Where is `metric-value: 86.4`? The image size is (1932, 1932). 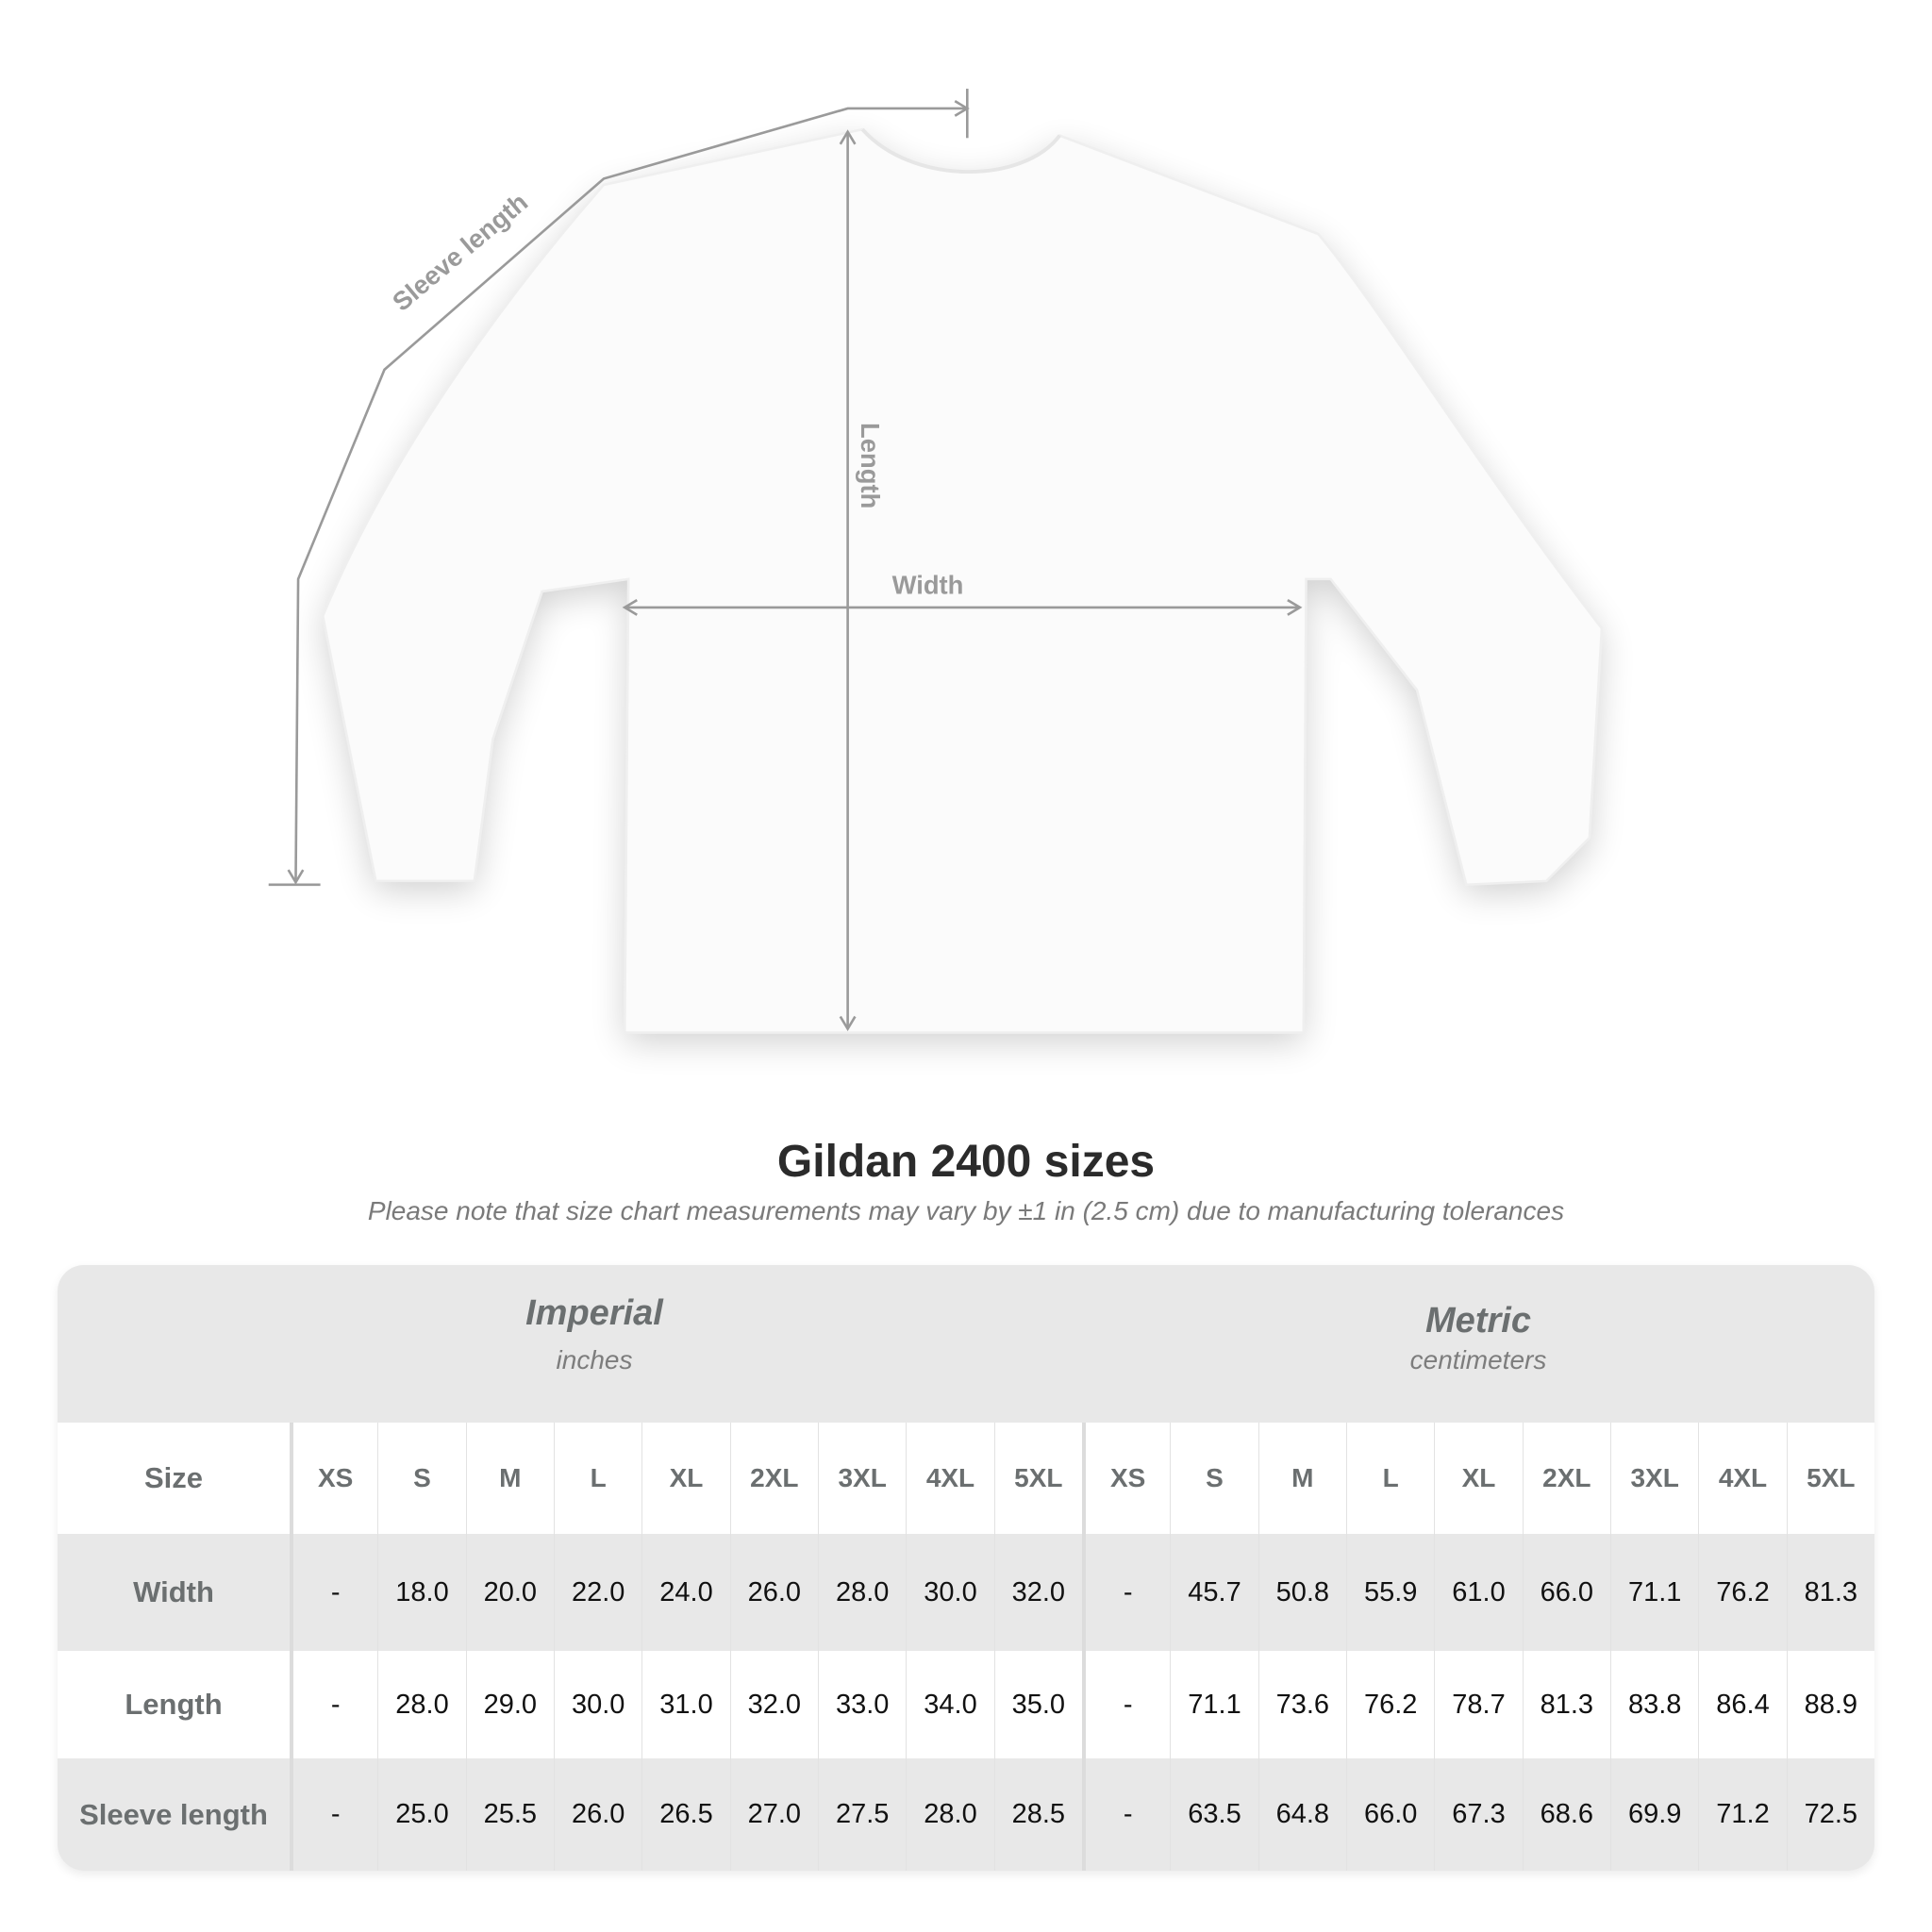 metric-value: 86.4 is located at coordinates (1742, 1704).